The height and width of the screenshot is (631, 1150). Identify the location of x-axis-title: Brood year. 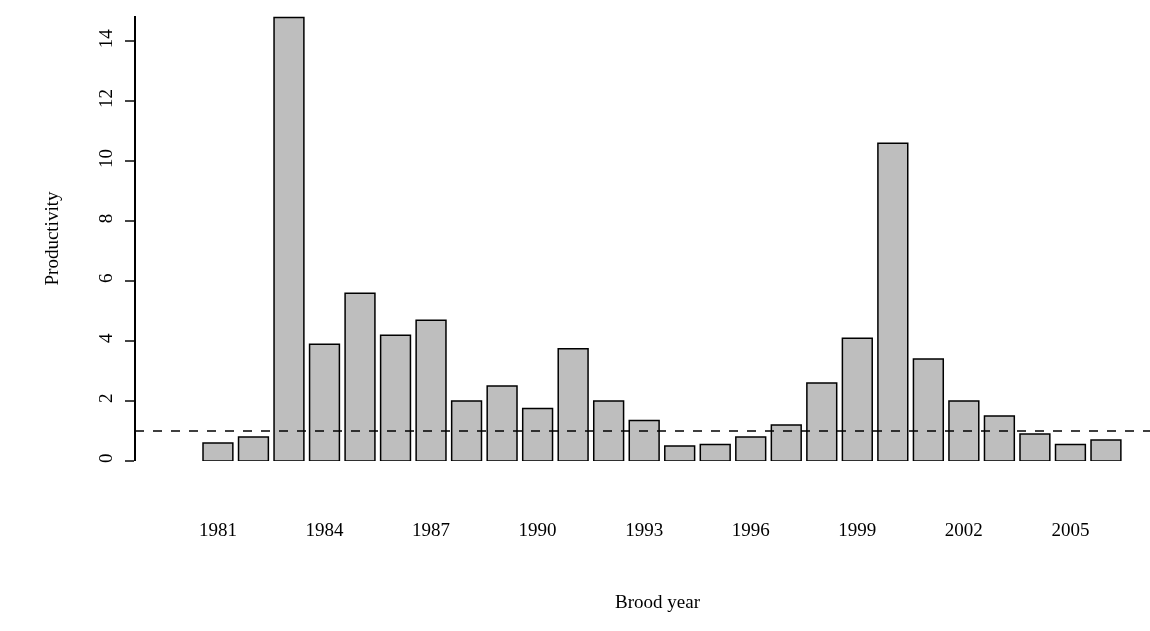
(658, 601).